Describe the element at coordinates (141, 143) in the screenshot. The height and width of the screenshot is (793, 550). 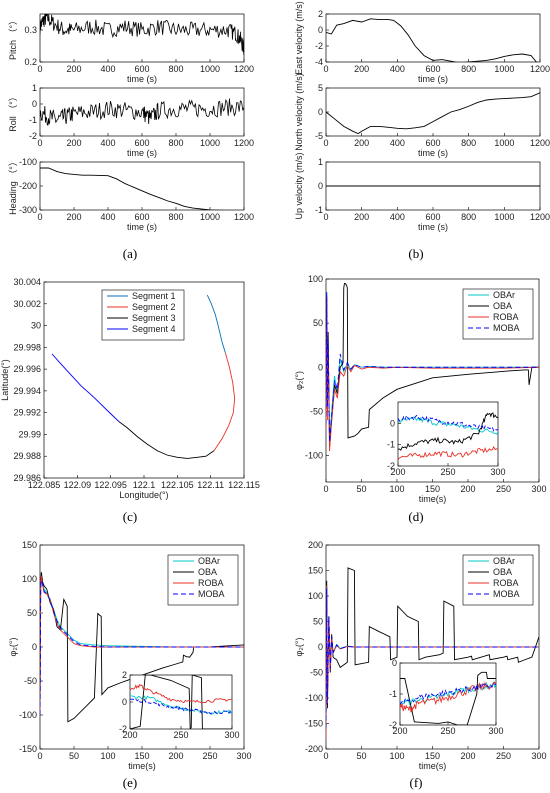
I see `a2-xtick-label: 600` at that location.